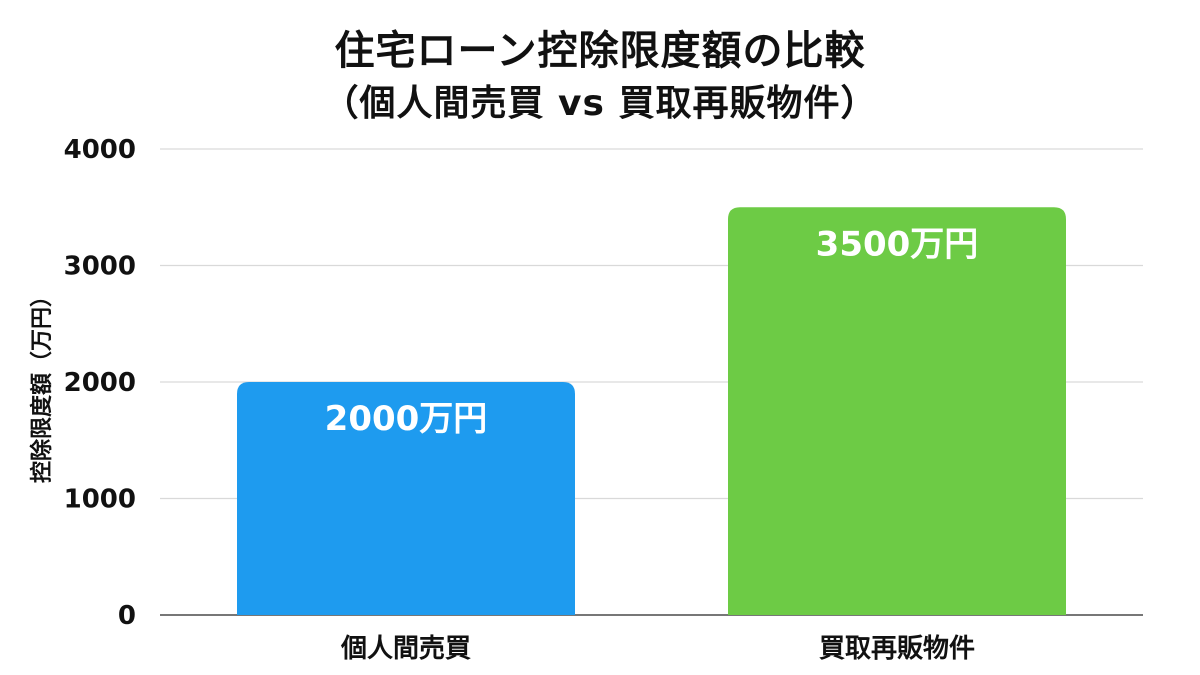 This screenshot has width=1200, height=675. What do you see at coordinates (600, 51) in the screenshot?
I see `chart-title: 住宅ローン控除限度額の比較` at bounding box center [600, 51].